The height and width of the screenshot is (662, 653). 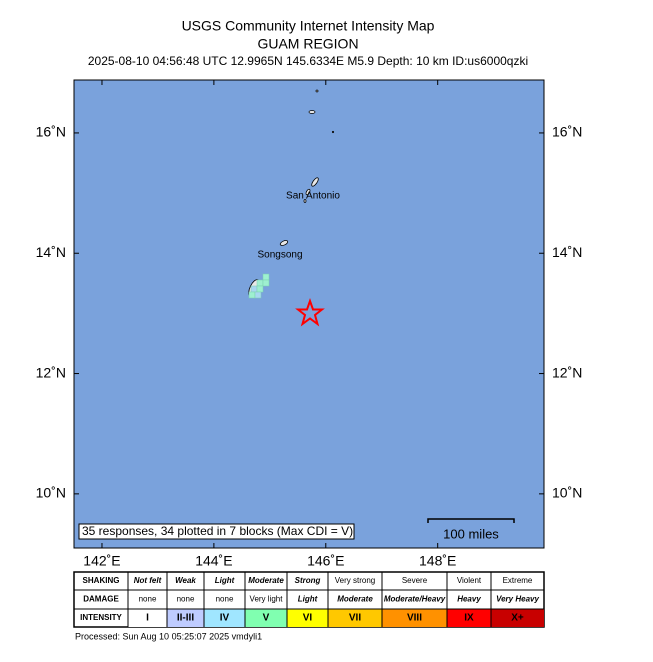 I want to click on responses-box, so click(x=216, y=531).